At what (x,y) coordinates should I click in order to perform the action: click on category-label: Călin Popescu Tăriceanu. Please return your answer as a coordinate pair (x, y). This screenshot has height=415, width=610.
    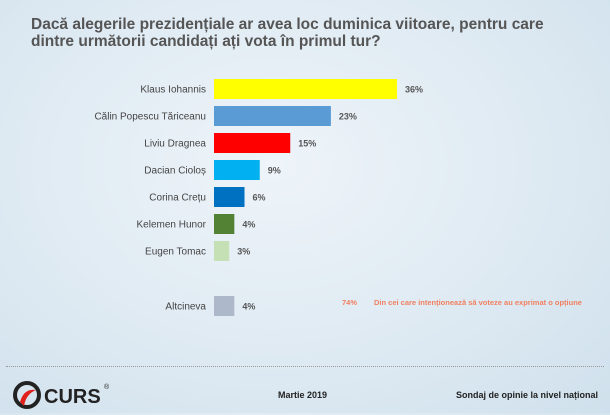
    Looking at the image, I should click on (150, 117).